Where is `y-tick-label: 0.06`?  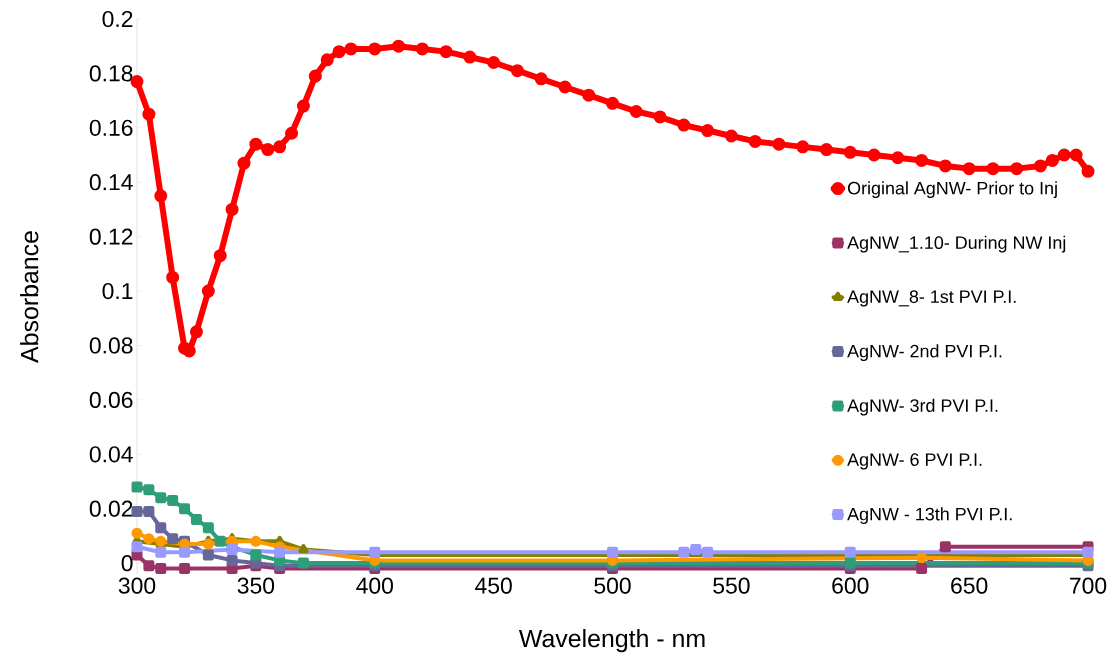
y-tick-label: 0.06 is located at coordinates (111, 399).